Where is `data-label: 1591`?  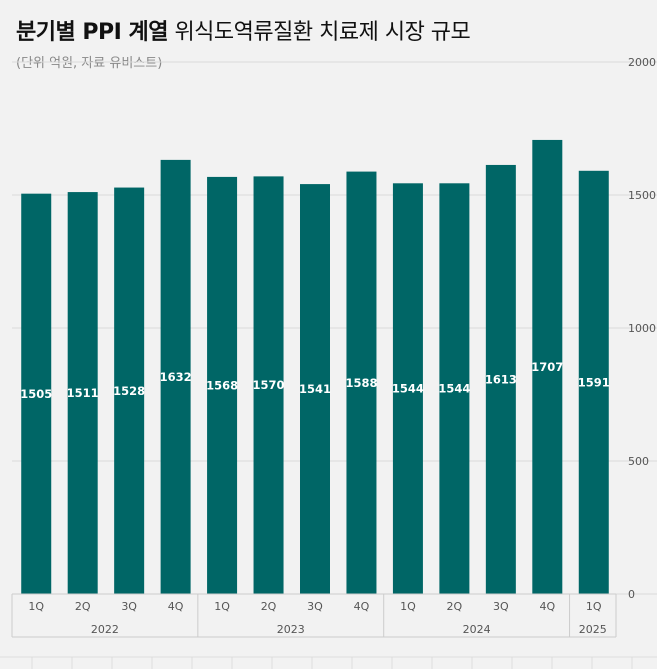
data-label: 1591 is located at coordinates (594, 382).